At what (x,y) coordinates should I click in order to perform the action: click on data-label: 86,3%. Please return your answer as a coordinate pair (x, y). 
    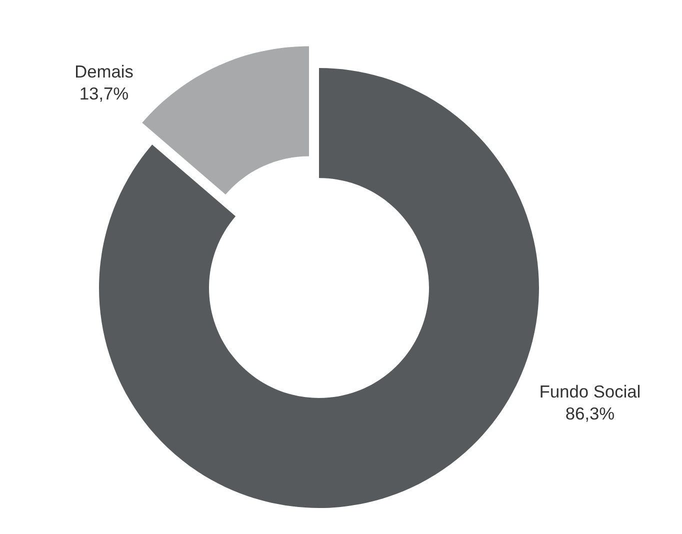
    Looking at the image, I should click on (590, 414).